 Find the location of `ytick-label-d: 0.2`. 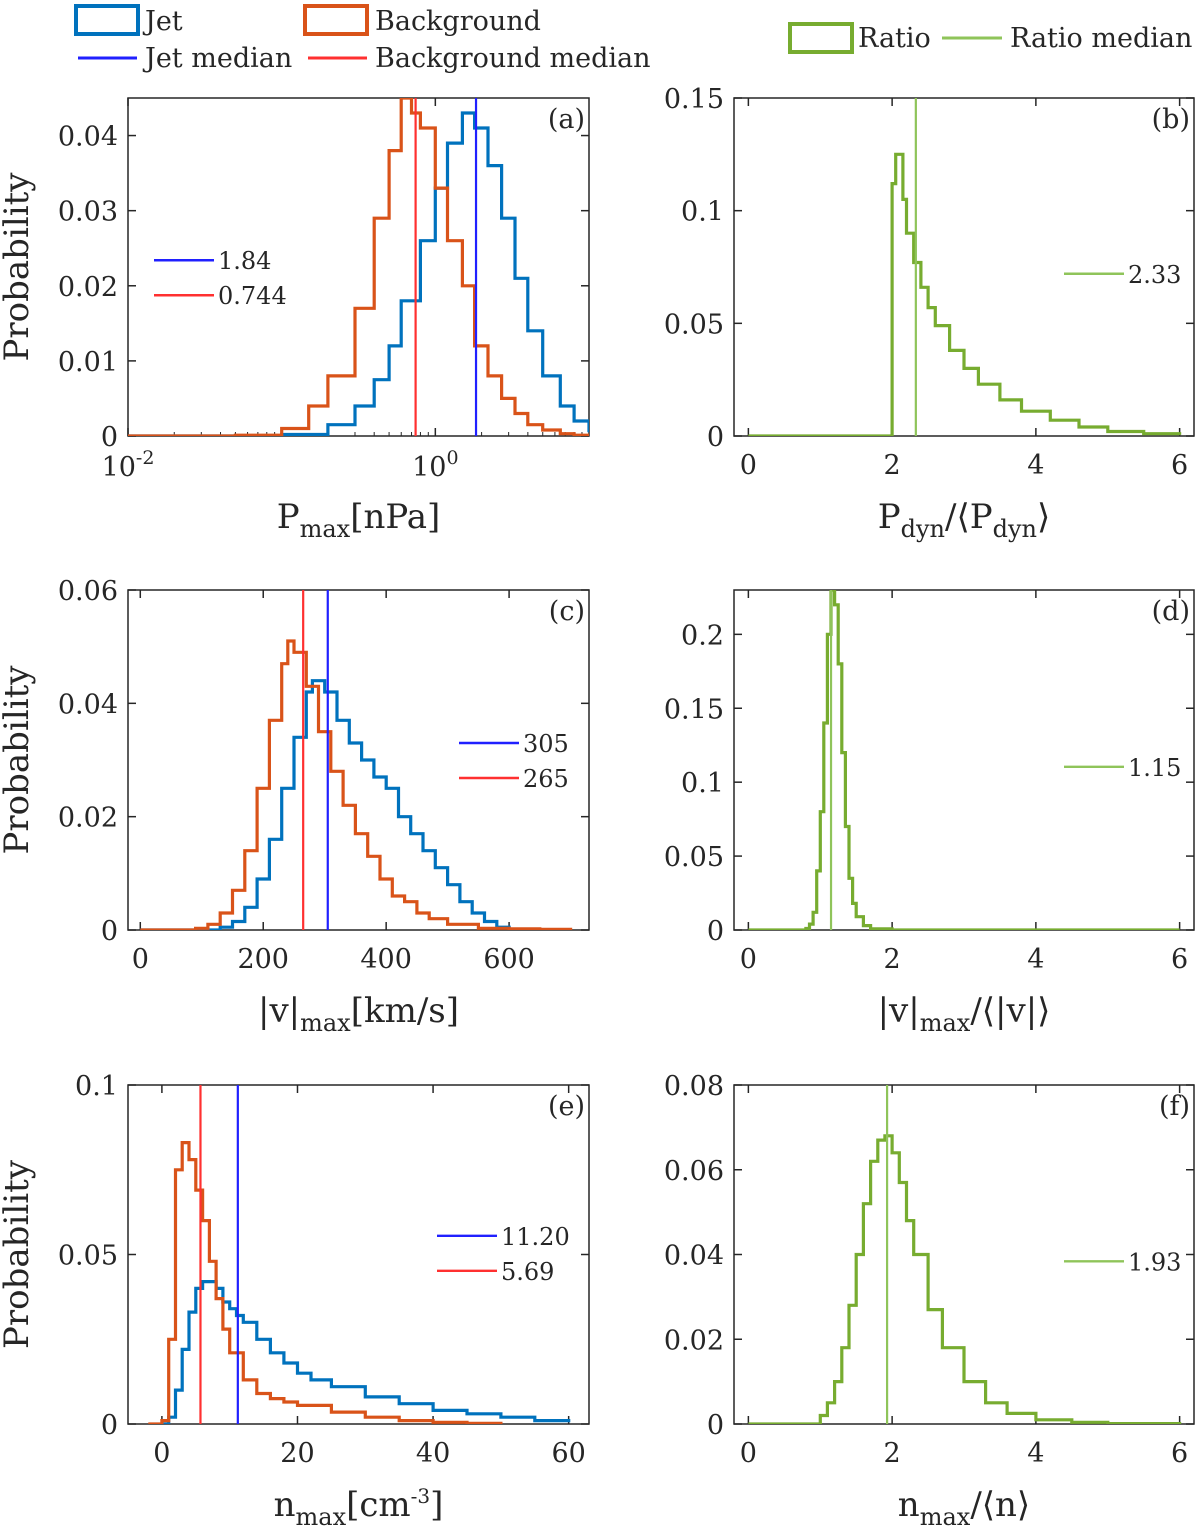

ytick-label-d: 0.2 is located at coordinates (702, 635).